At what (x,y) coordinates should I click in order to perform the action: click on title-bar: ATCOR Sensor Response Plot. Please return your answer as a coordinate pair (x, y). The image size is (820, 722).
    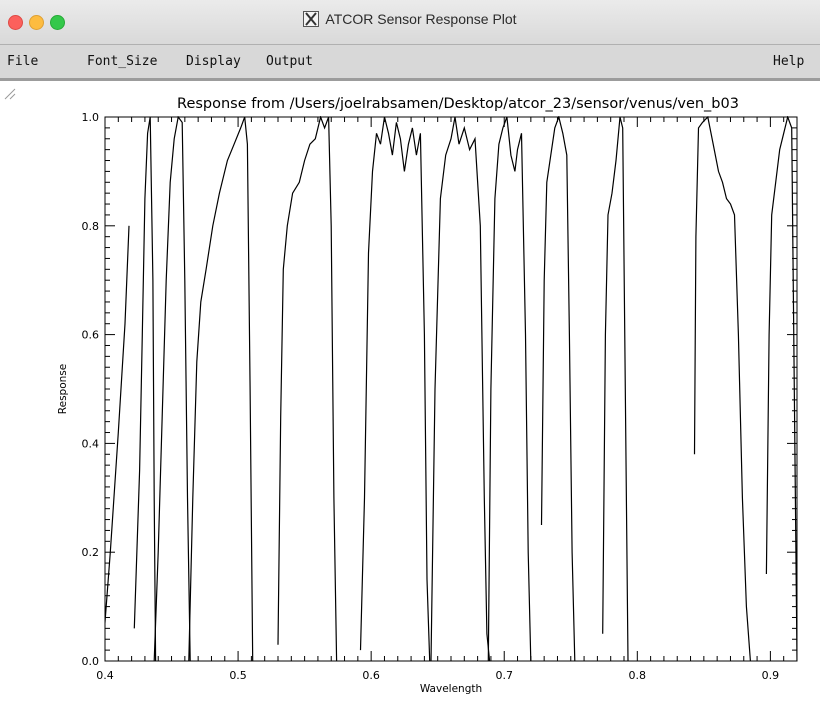
    Looking at the image, I should click on (410, 22).